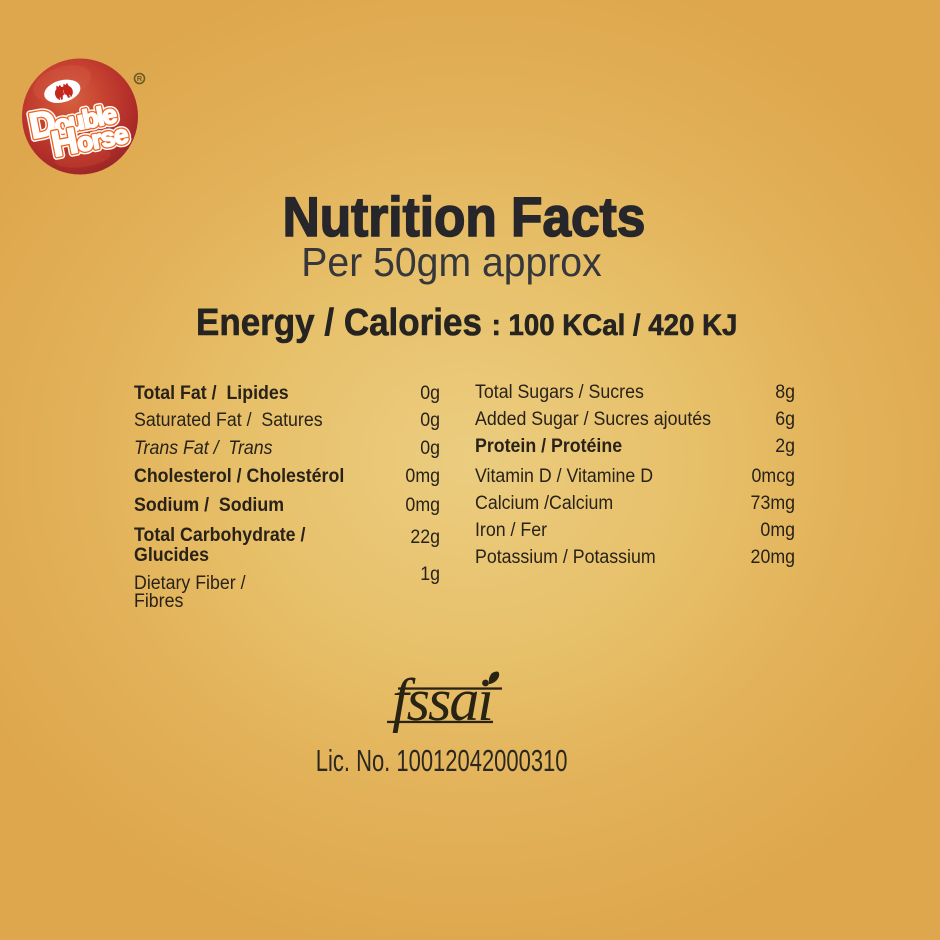  Describe the element at coordinates (140, 78) in the screenshot. I see `svg-text: R` at that location.